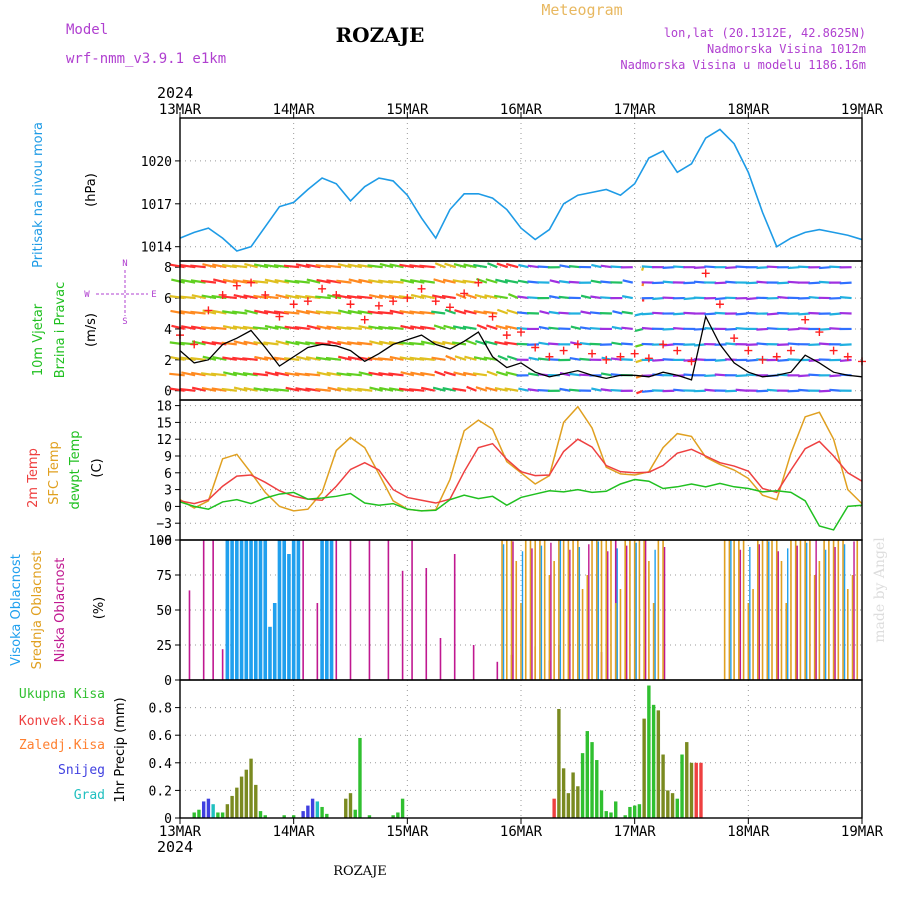 The width and height of the screenshot is (900, 900). What do you see at coordinates (153, 295) in the screenshot?
I see `compass-e: E` at bounding box center [153, 295].